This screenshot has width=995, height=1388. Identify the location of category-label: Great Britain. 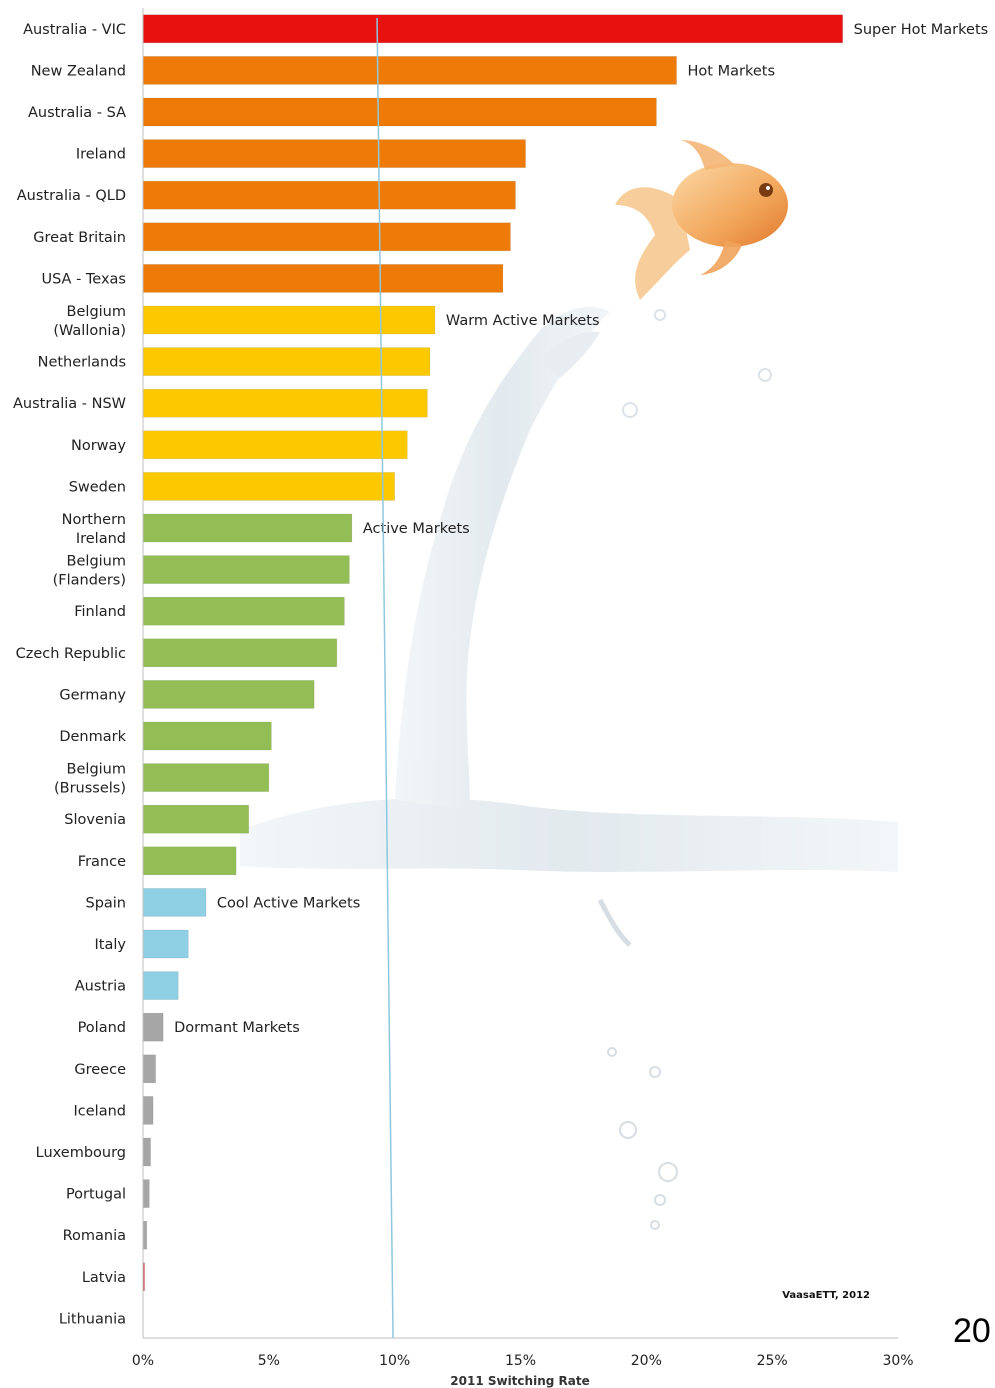
(79, 238).